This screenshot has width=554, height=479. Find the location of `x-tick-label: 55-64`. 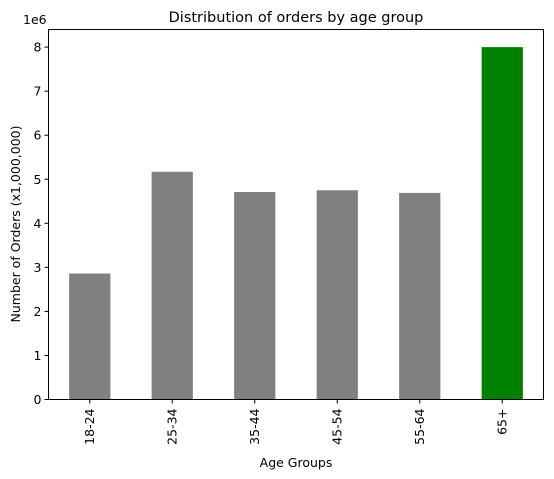

x-tick-label: 55-64 is located at coordinates (419, 426).